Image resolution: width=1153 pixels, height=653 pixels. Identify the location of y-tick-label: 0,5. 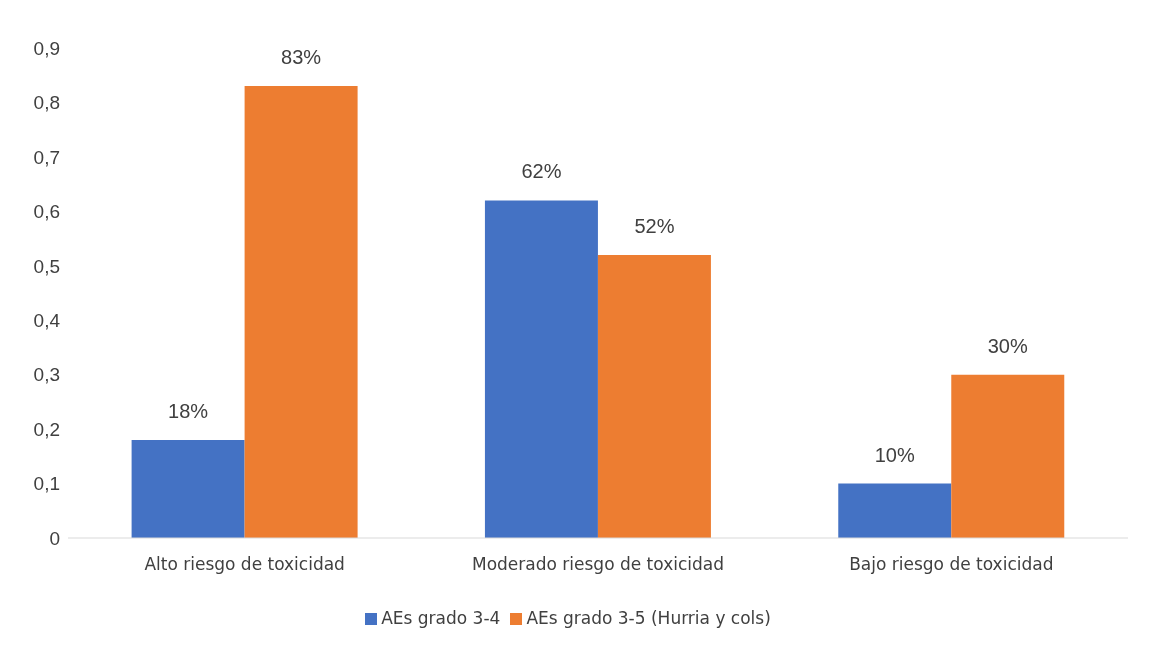
(46, 266).